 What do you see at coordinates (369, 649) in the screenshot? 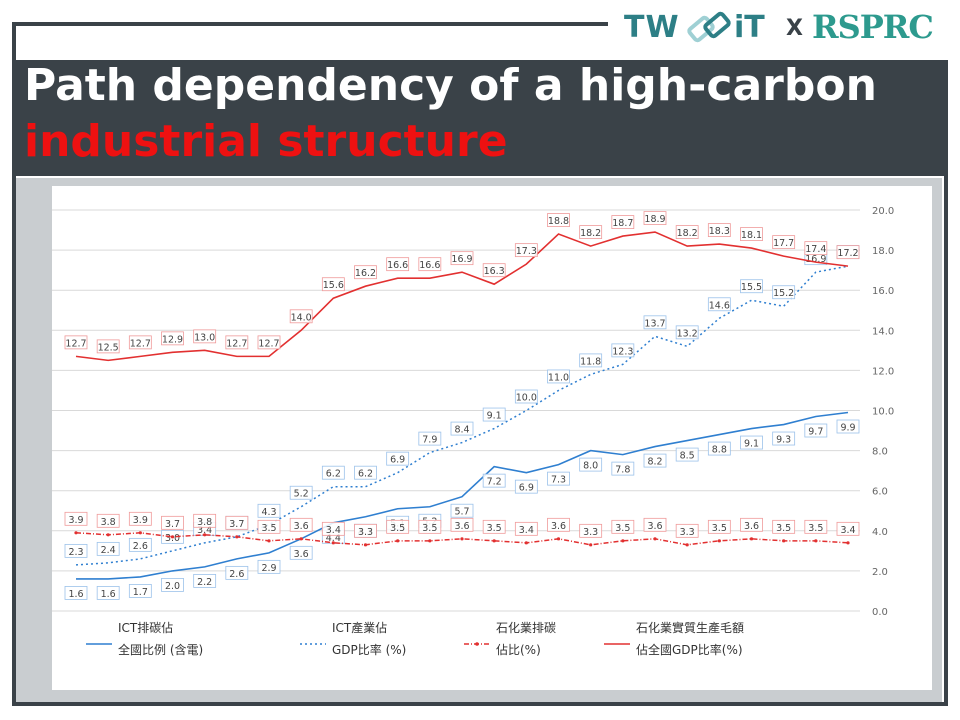
I see `legend-label: GDP比率 (%)` at bounding box center [369, 649].